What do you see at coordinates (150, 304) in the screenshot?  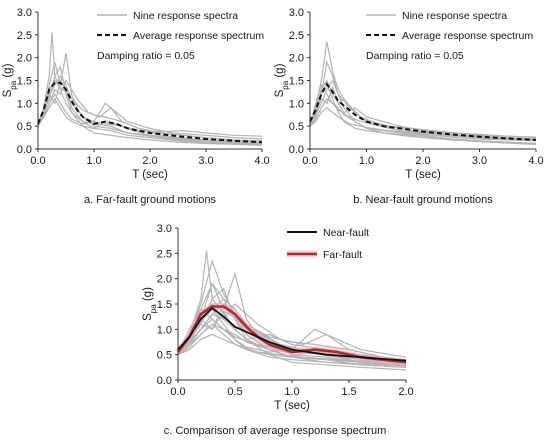 I see `comparison-ylabel: Spa (g)` at bounding box center [150, 304].